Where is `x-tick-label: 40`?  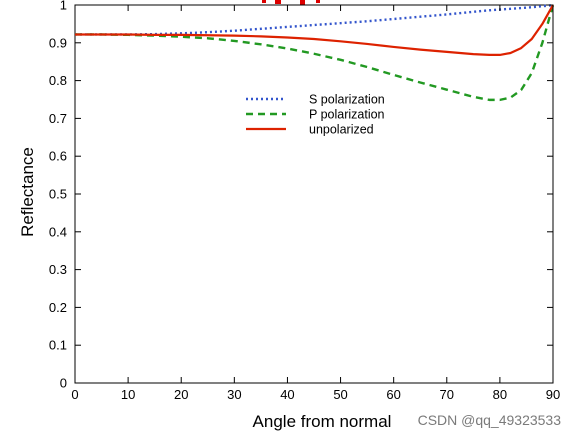
x-tick-label: 40 is located at coordinates (287, 394).